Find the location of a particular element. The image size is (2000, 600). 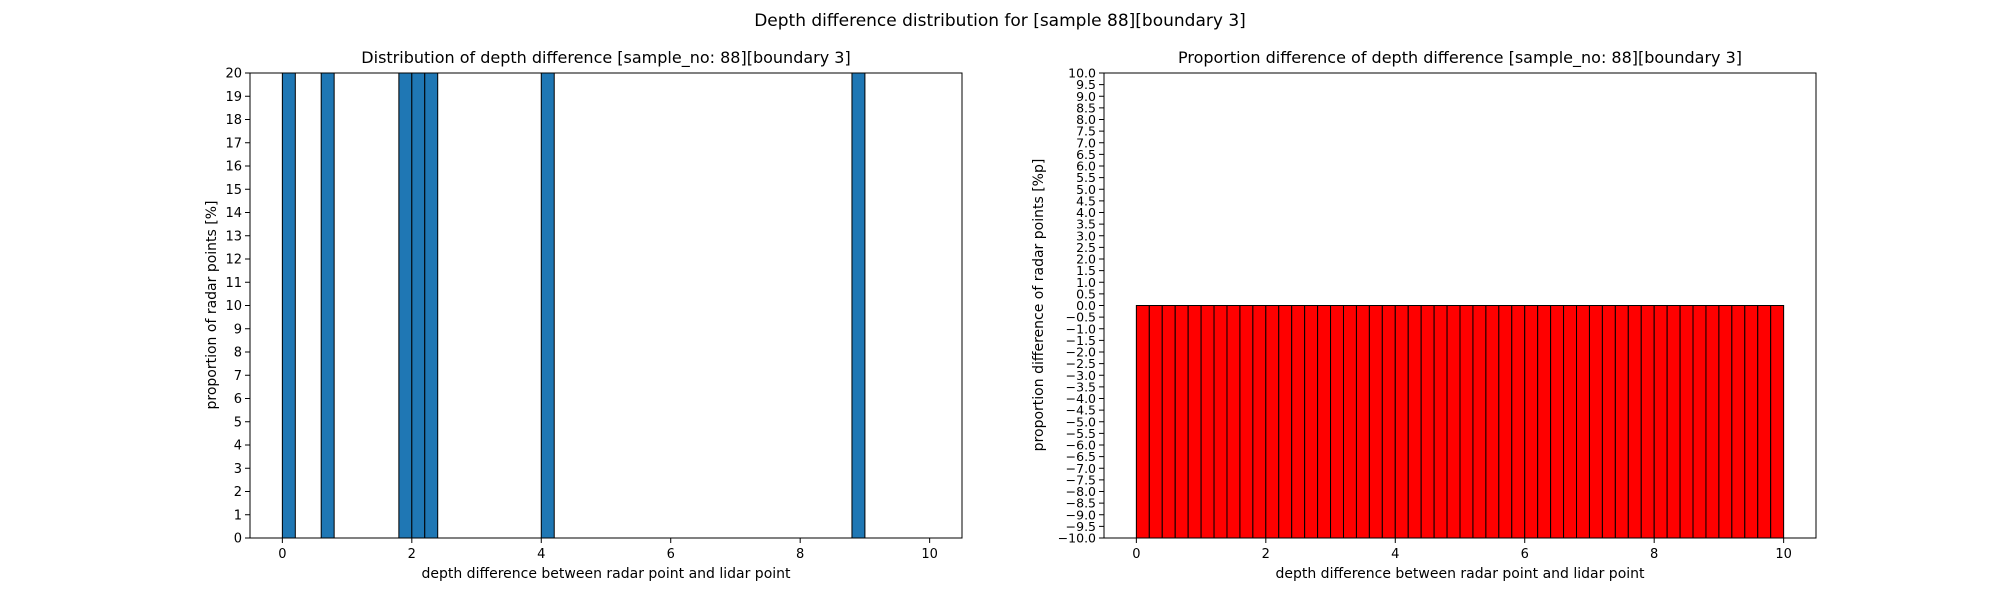

proportion-difference-y-tick-label: −9.5 is located at coordinates (1081, 526).